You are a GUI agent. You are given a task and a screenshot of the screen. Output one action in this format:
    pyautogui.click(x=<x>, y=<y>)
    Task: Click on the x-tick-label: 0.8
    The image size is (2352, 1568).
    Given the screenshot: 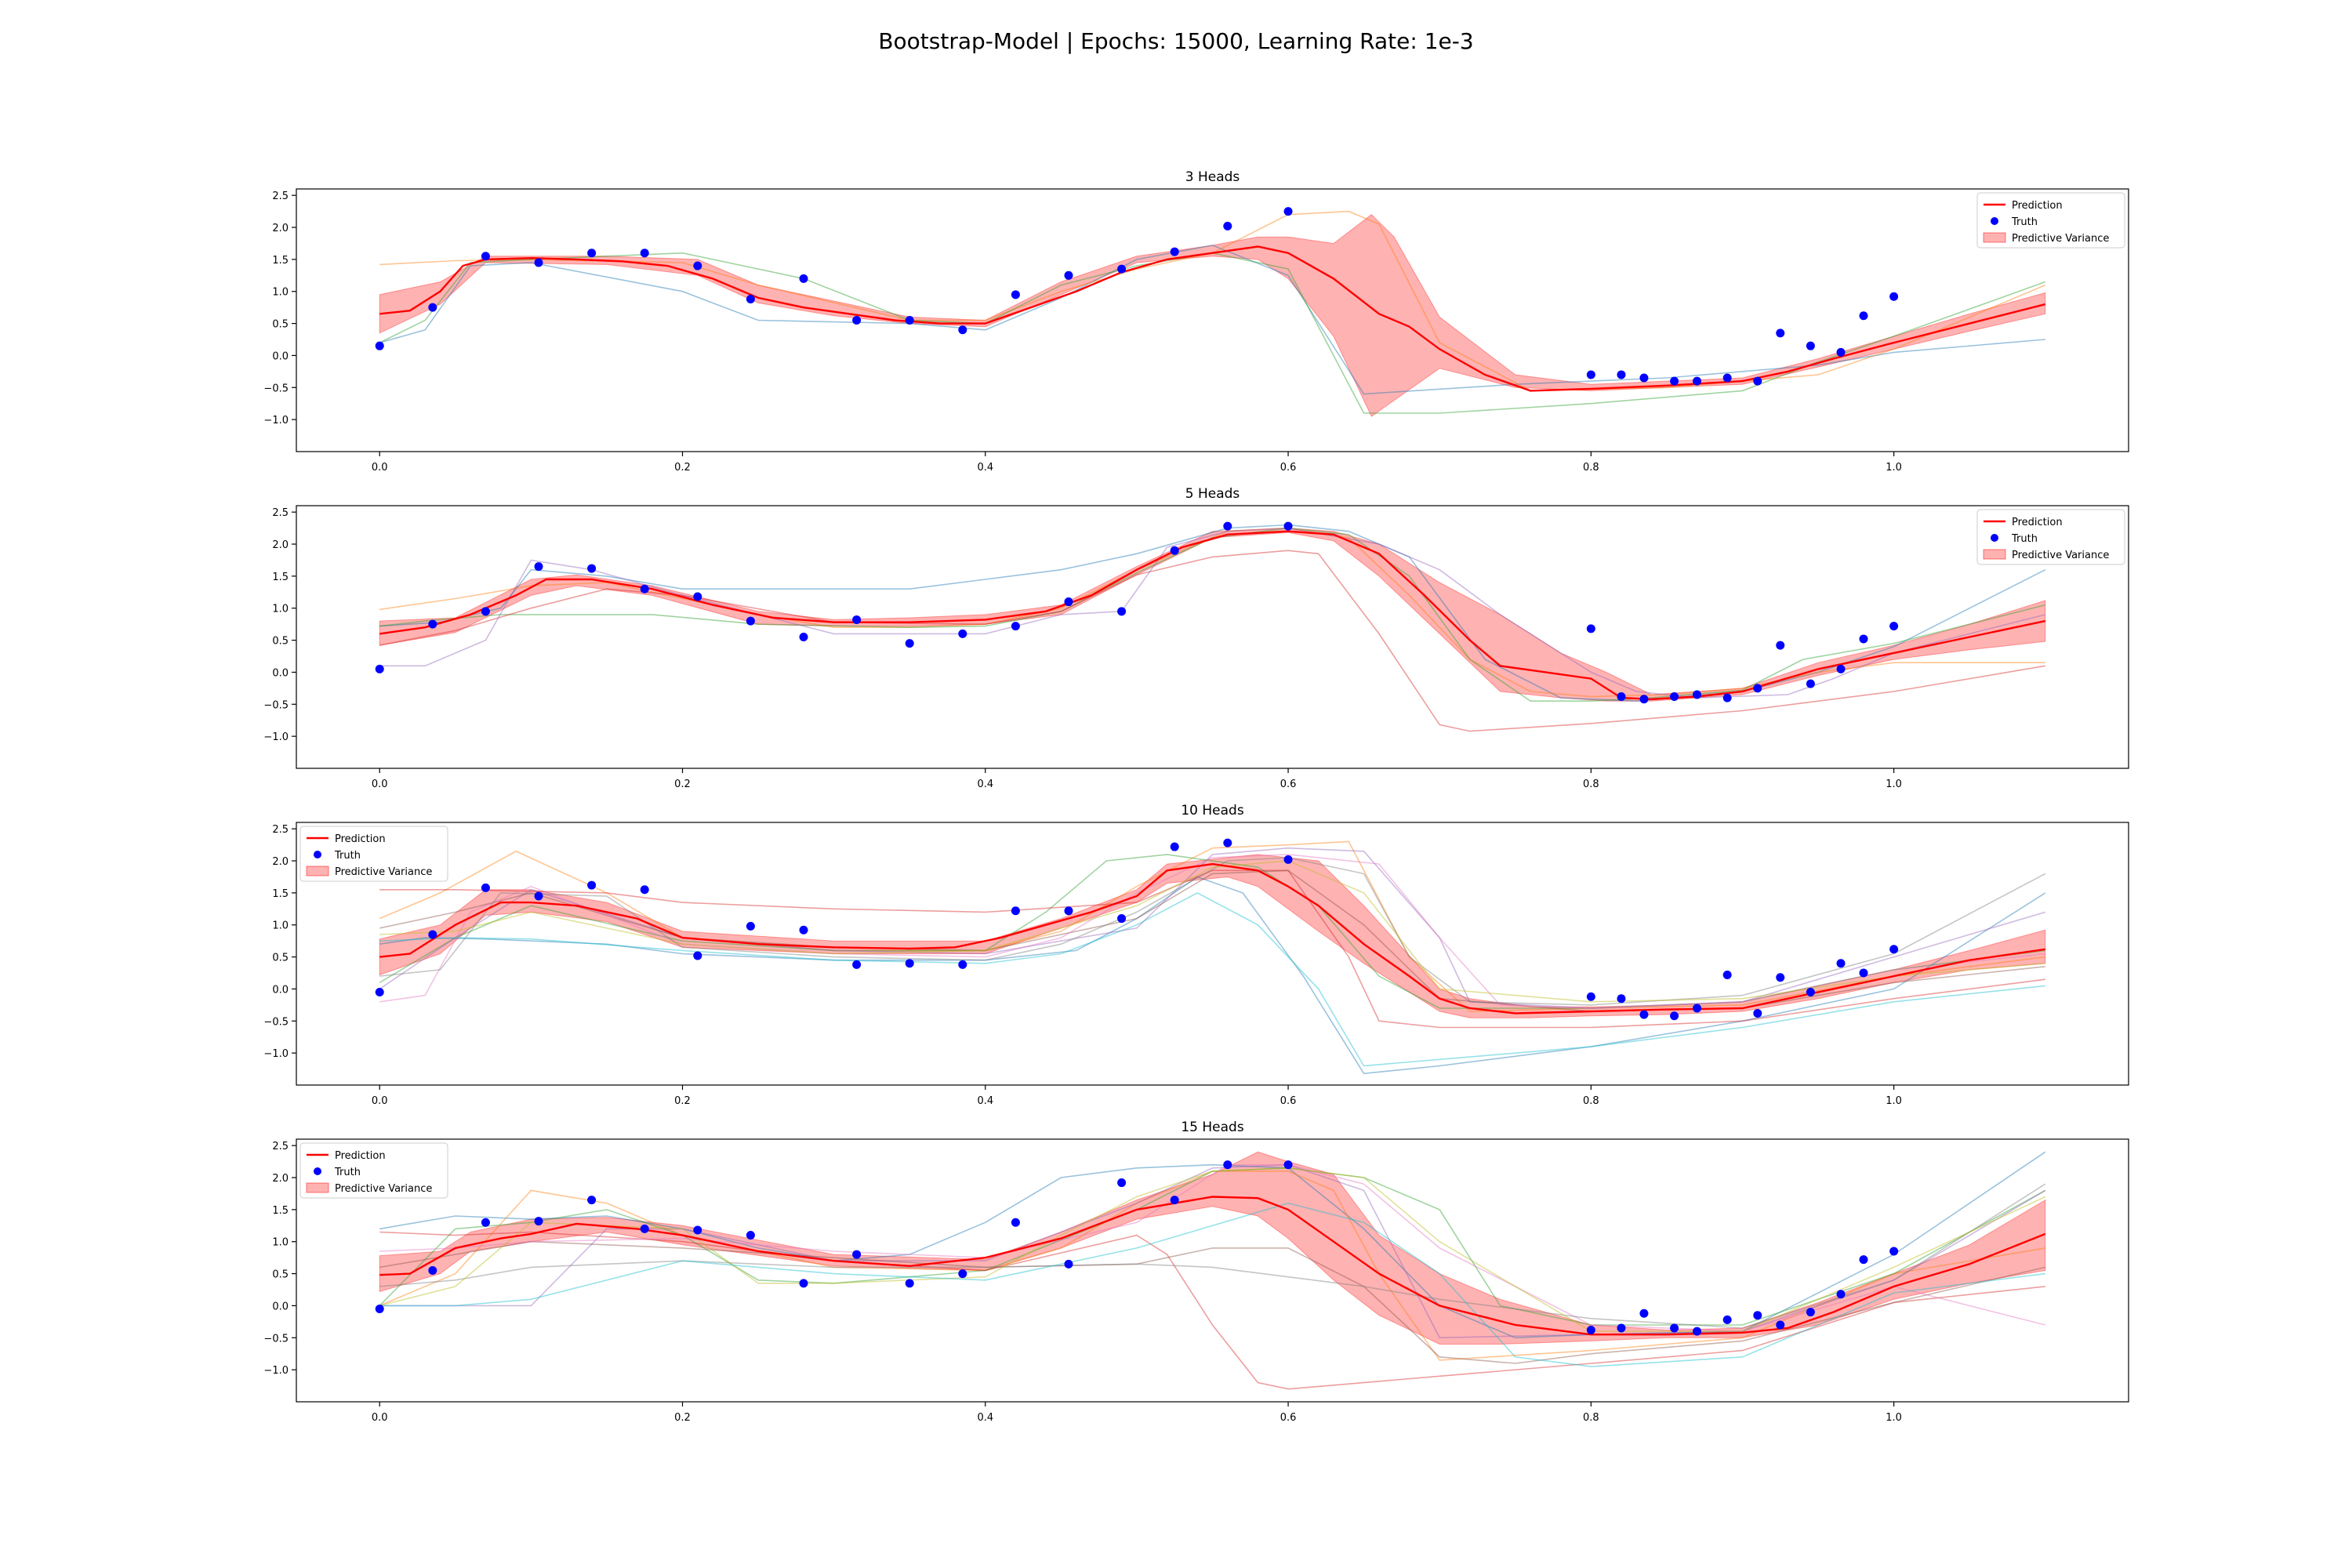 What is the action you would take?
    pyautogui.click(x=1591, y=1101)
    